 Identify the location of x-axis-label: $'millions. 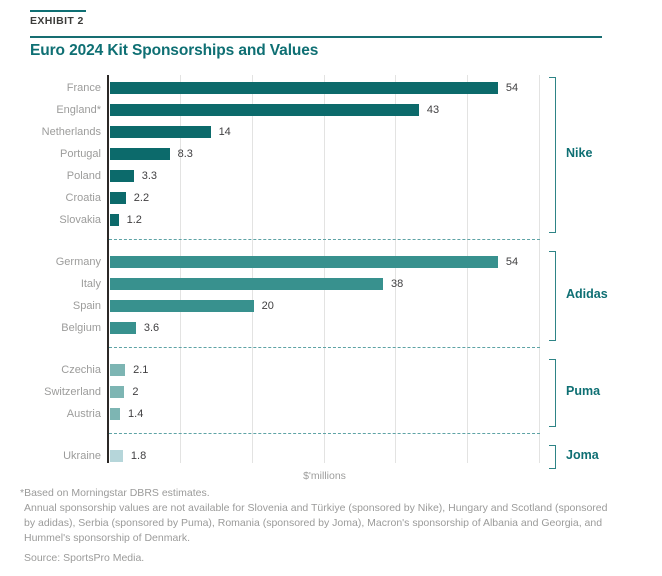
(324, 476).